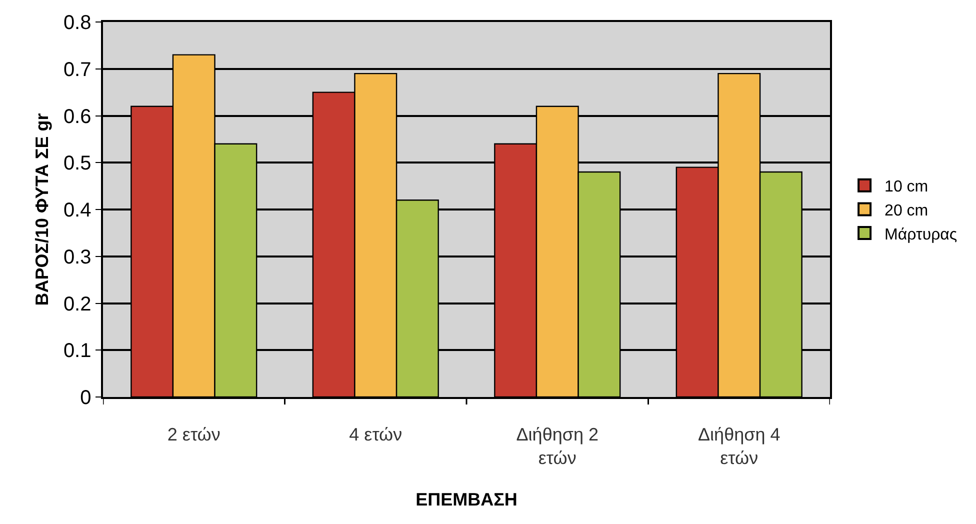  Describe the element at coordinates (921, 235) in the screenshot. I see `legend-label: Μάρτυρας` at that location.